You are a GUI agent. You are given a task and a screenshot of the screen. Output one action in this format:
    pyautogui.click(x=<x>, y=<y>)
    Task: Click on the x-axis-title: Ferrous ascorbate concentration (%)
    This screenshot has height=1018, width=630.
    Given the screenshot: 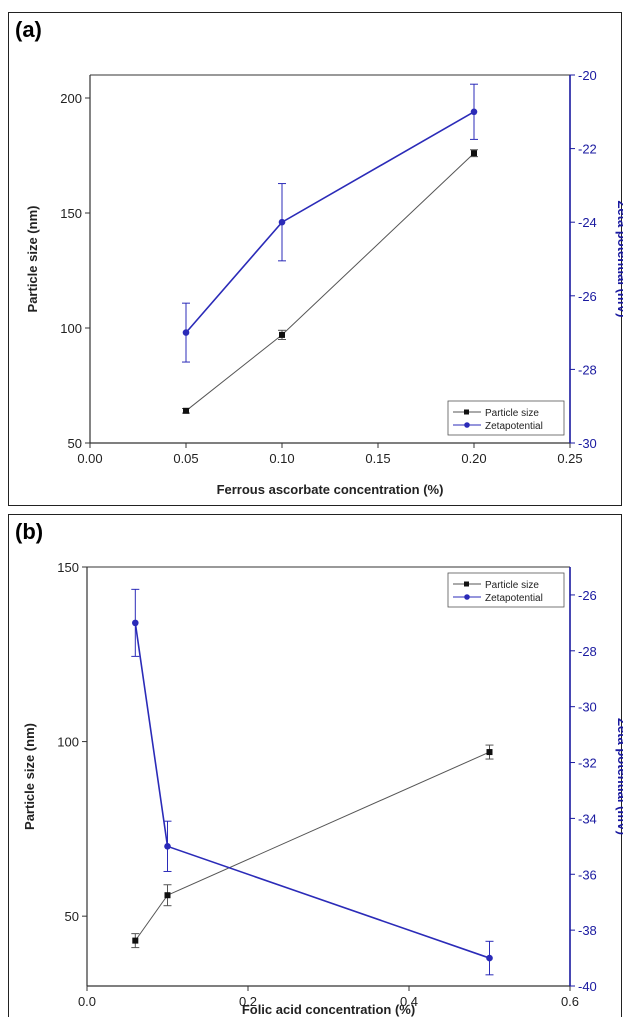 What is the action you would take?
    pyautogui.click(x=330, y=489)
    